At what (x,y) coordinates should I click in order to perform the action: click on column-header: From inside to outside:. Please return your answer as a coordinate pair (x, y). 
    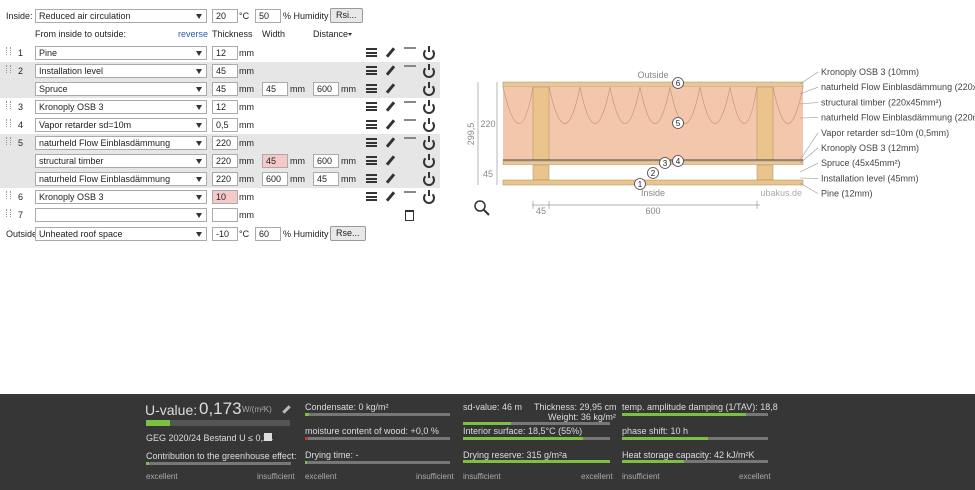
    Looking at the image, I should click on (81, 34).